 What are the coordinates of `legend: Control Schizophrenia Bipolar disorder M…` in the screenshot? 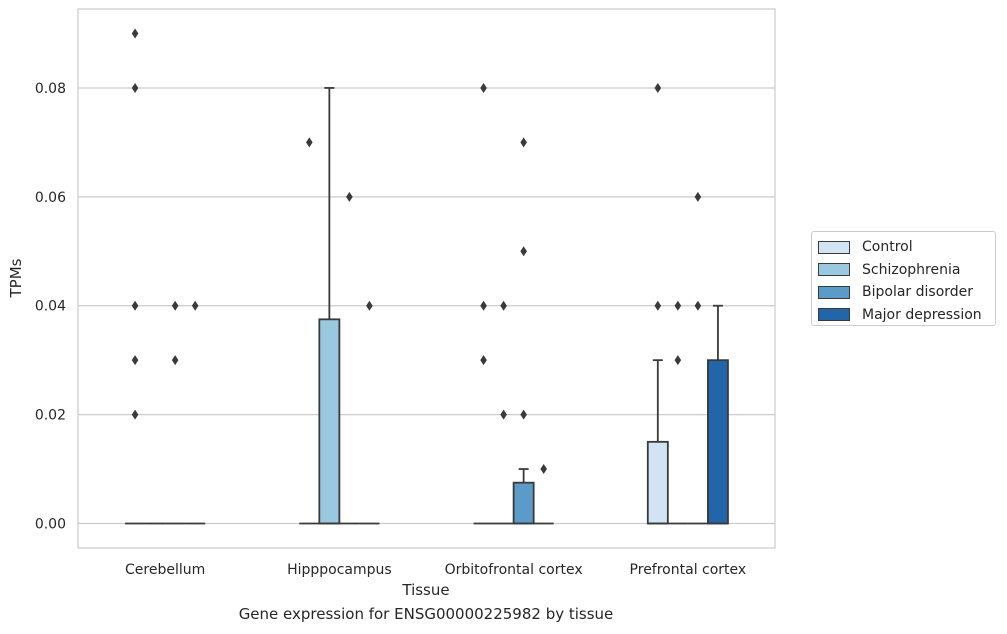 It's located at (903, 278).